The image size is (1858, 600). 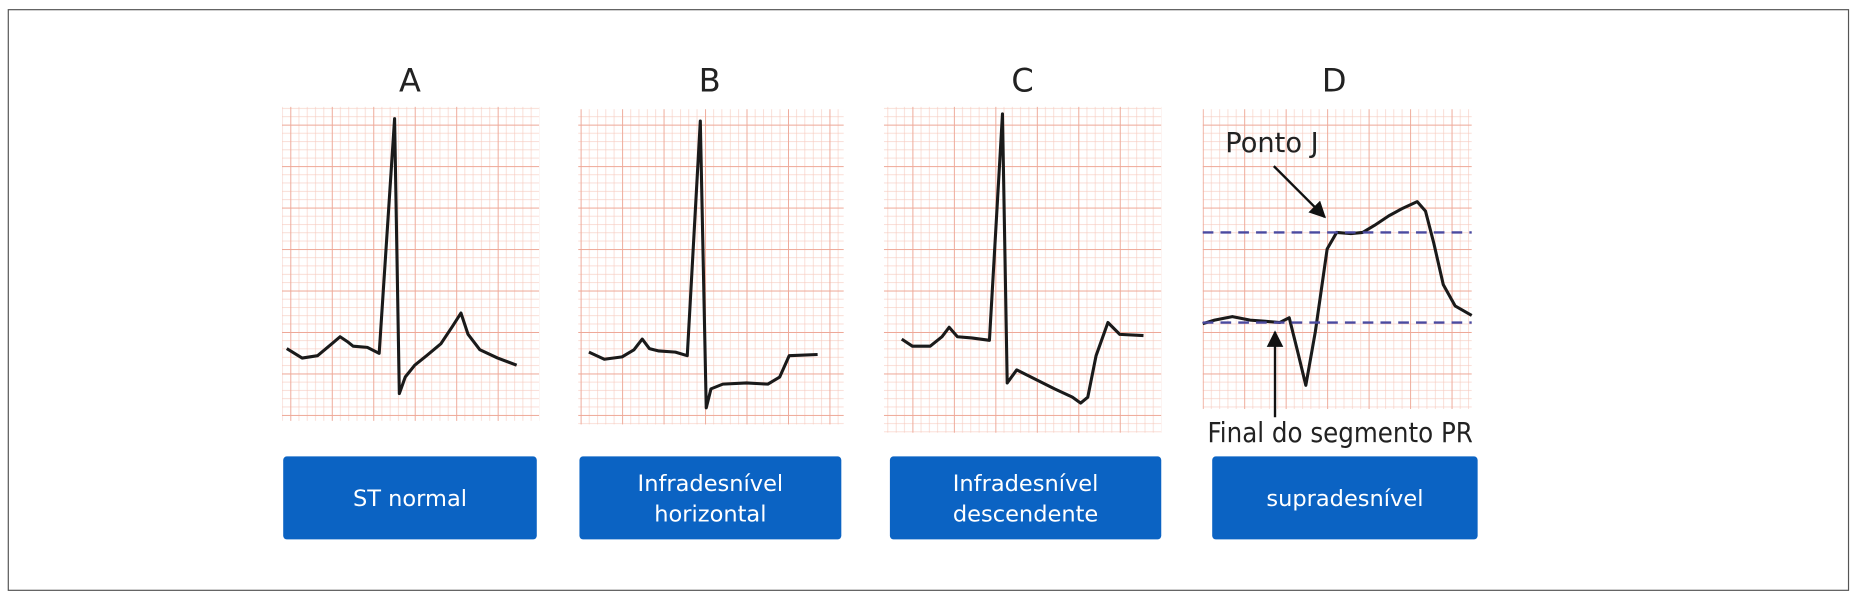 What do you see at coordinates (1334, 80) in the screenshot?
I see `panel-label: D` at bounding box center [1334, 80].